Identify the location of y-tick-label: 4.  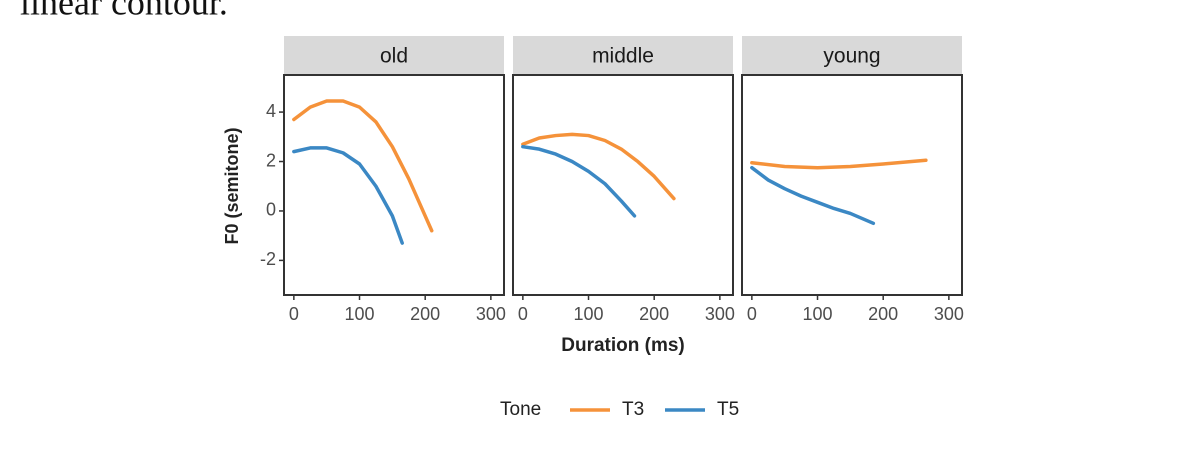
(271, 111).